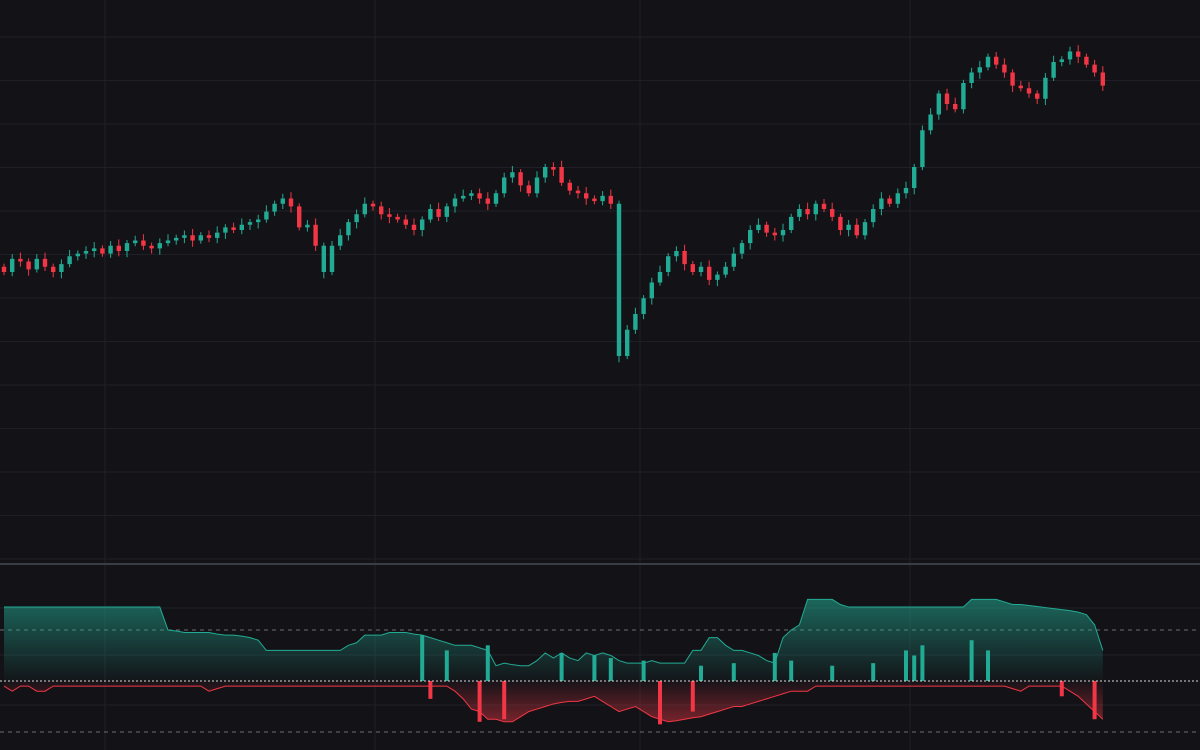 This screenshot has width=1200, height=750. I want to click on negative-envelope-line, so click(553, 704).